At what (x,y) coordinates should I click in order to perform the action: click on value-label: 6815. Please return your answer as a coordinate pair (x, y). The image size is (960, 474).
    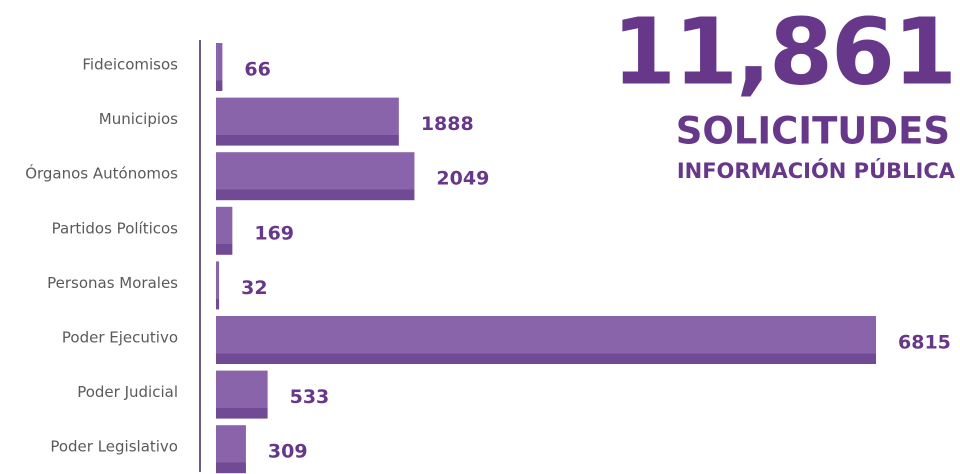
    Looking at the image, I should click on (924, 343).